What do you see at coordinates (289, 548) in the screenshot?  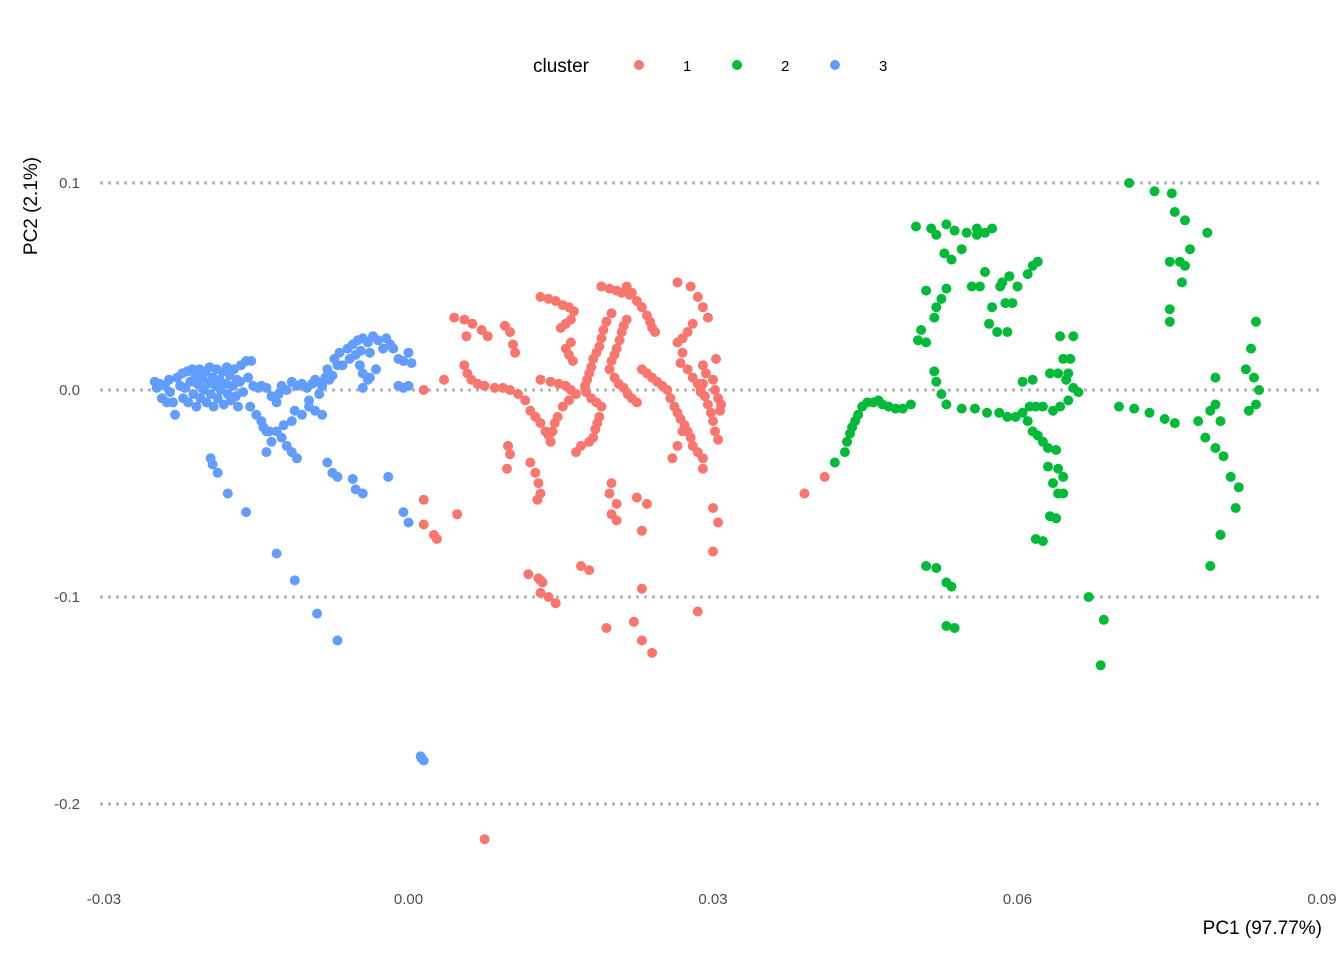 I see `cluster-3-points` at bounding box center [289, 548].